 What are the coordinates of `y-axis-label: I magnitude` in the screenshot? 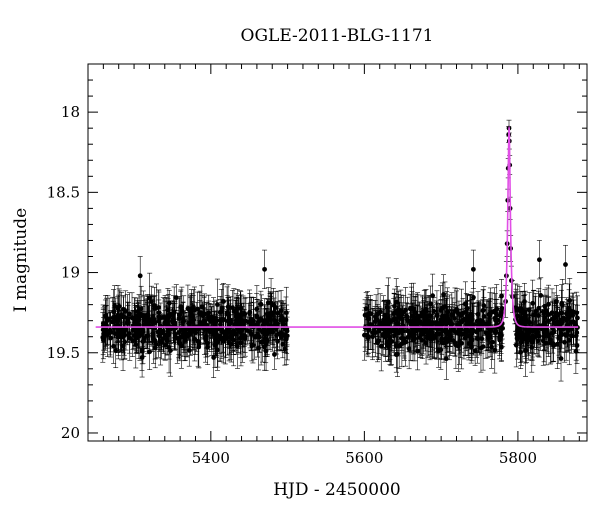 It's located at (21, 260).